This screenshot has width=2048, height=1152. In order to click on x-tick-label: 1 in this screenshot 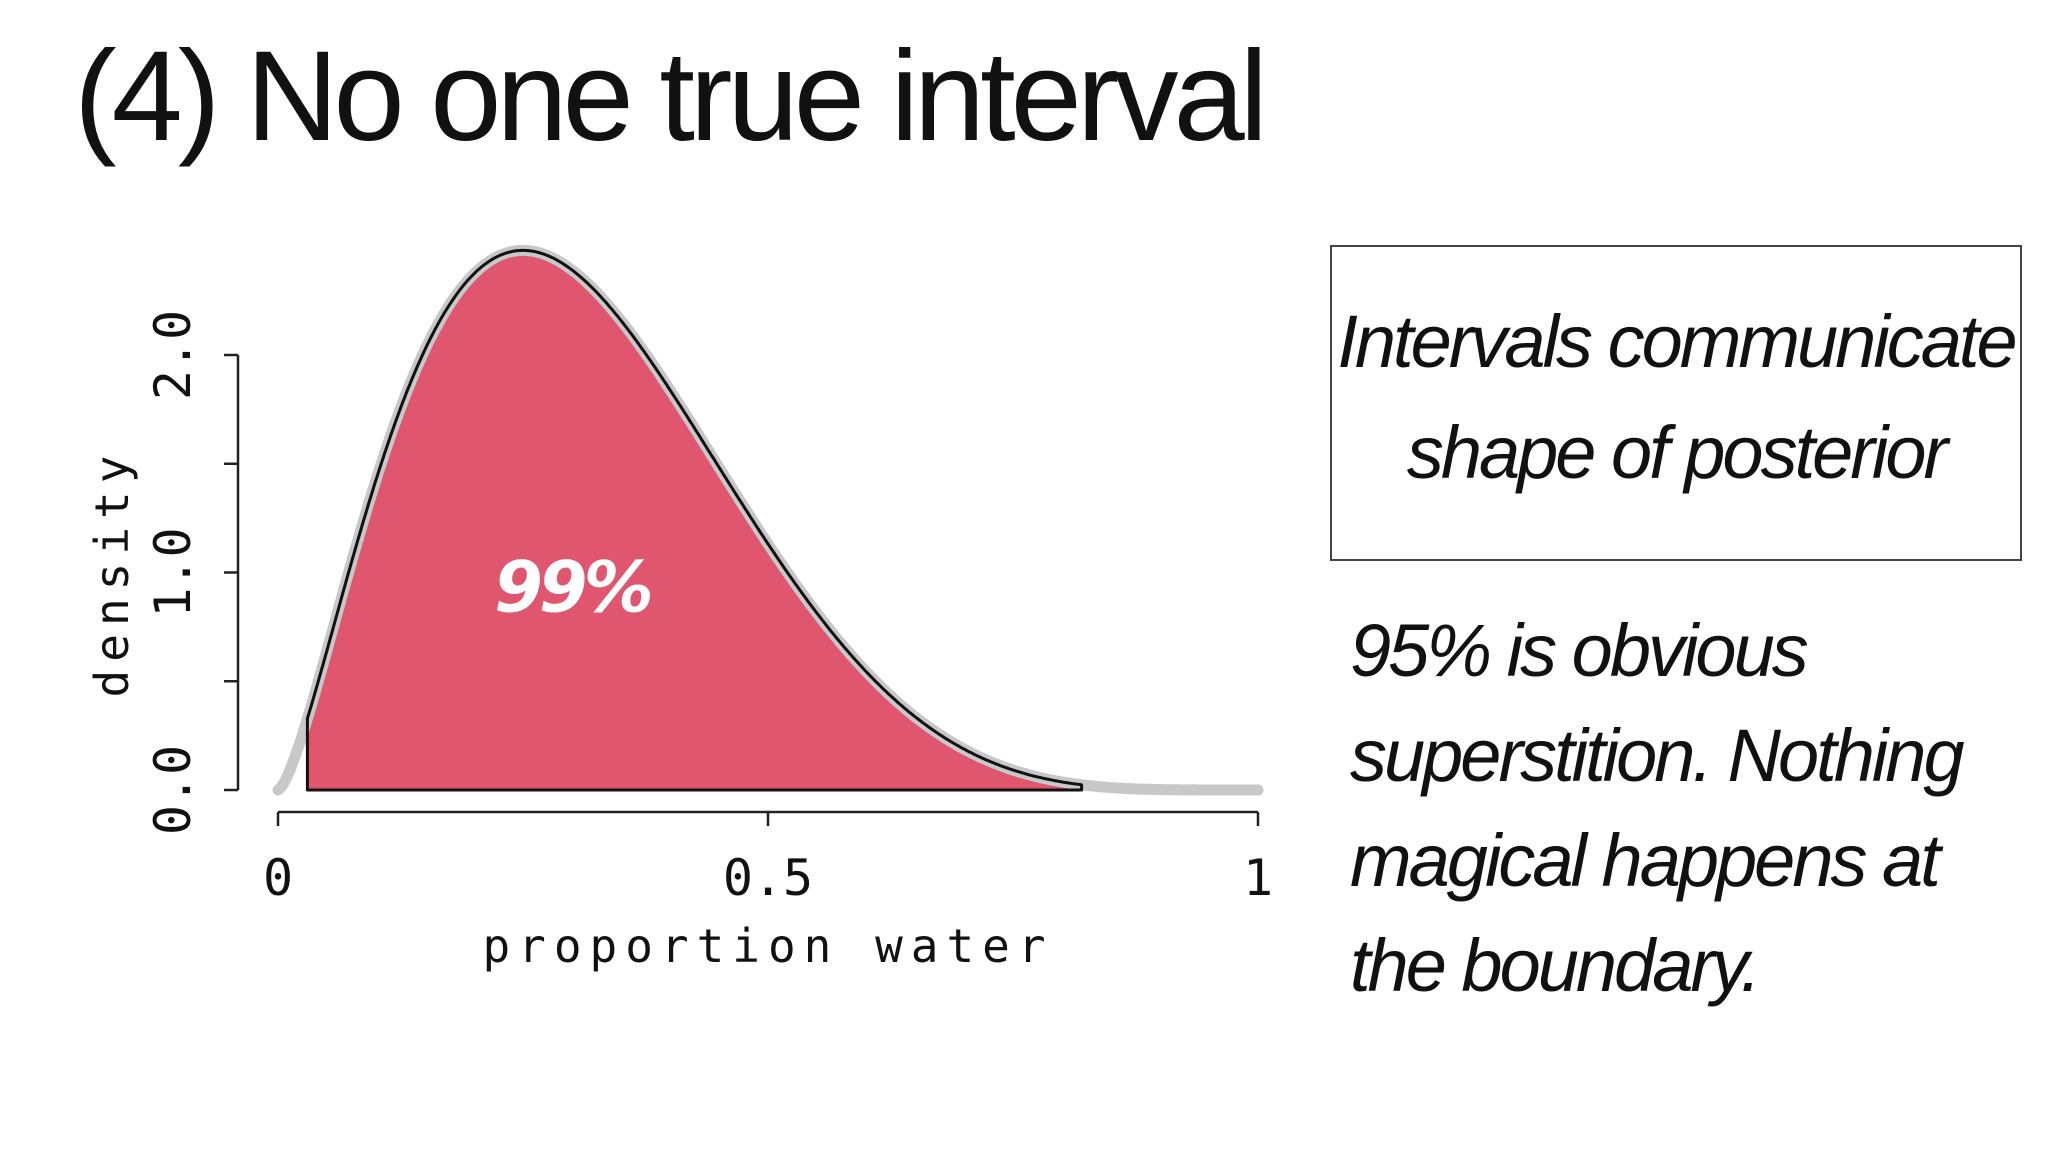, I will do `click(1258, 878)`.